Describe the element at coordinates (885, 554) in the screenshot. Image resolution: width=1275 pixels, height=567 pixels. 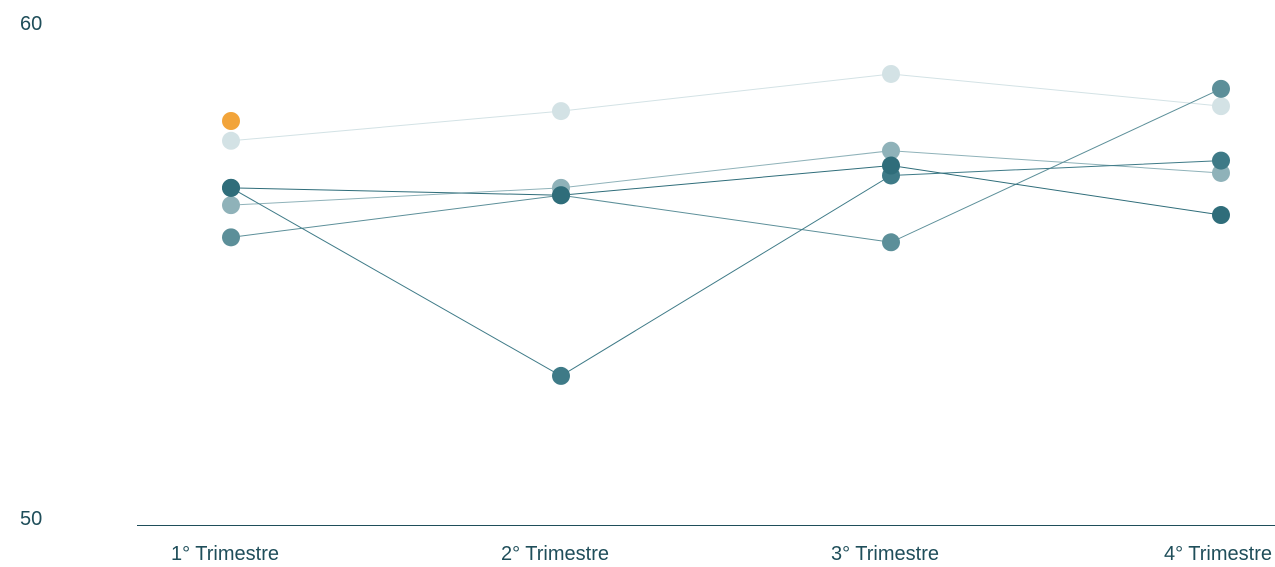
I see `x-tick-label: 3° Trimestre` at that location.